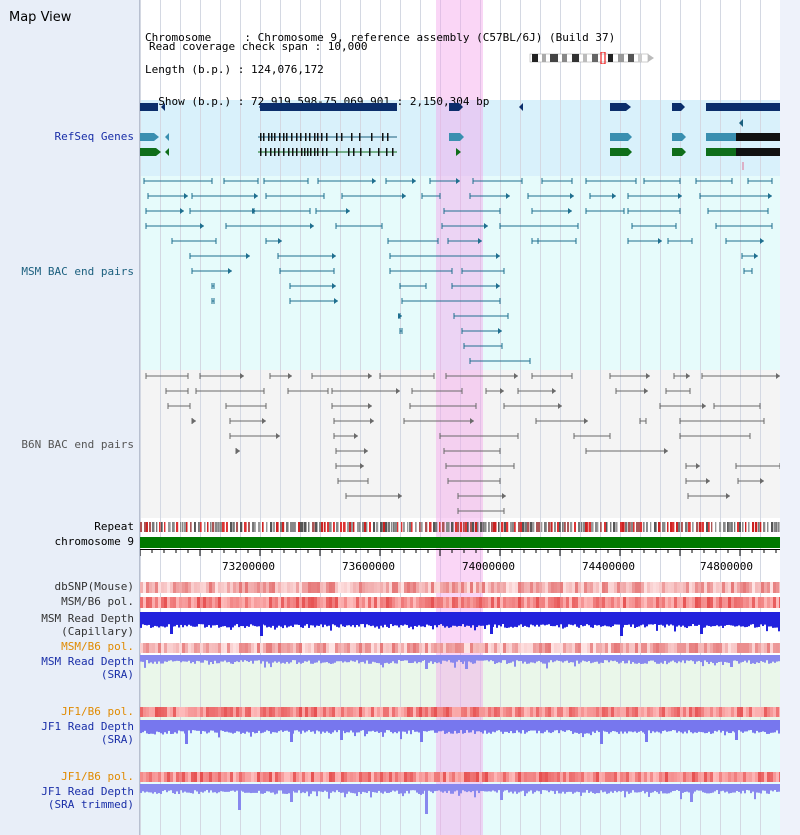 This screenshot has width=800, height=835. What do you see at coordinates (460, 602) in the screenshot?
I see `msm-b6-pol-heatmap` at bounding box center [460, 602].